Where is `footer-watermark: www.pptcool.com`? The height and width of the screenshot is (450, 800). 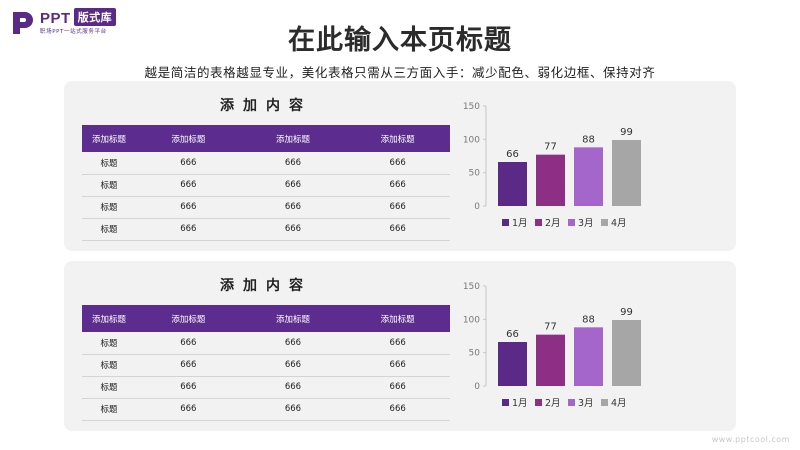
footer-watermark: www.pptcool.com is located at coordinates (750, 439).